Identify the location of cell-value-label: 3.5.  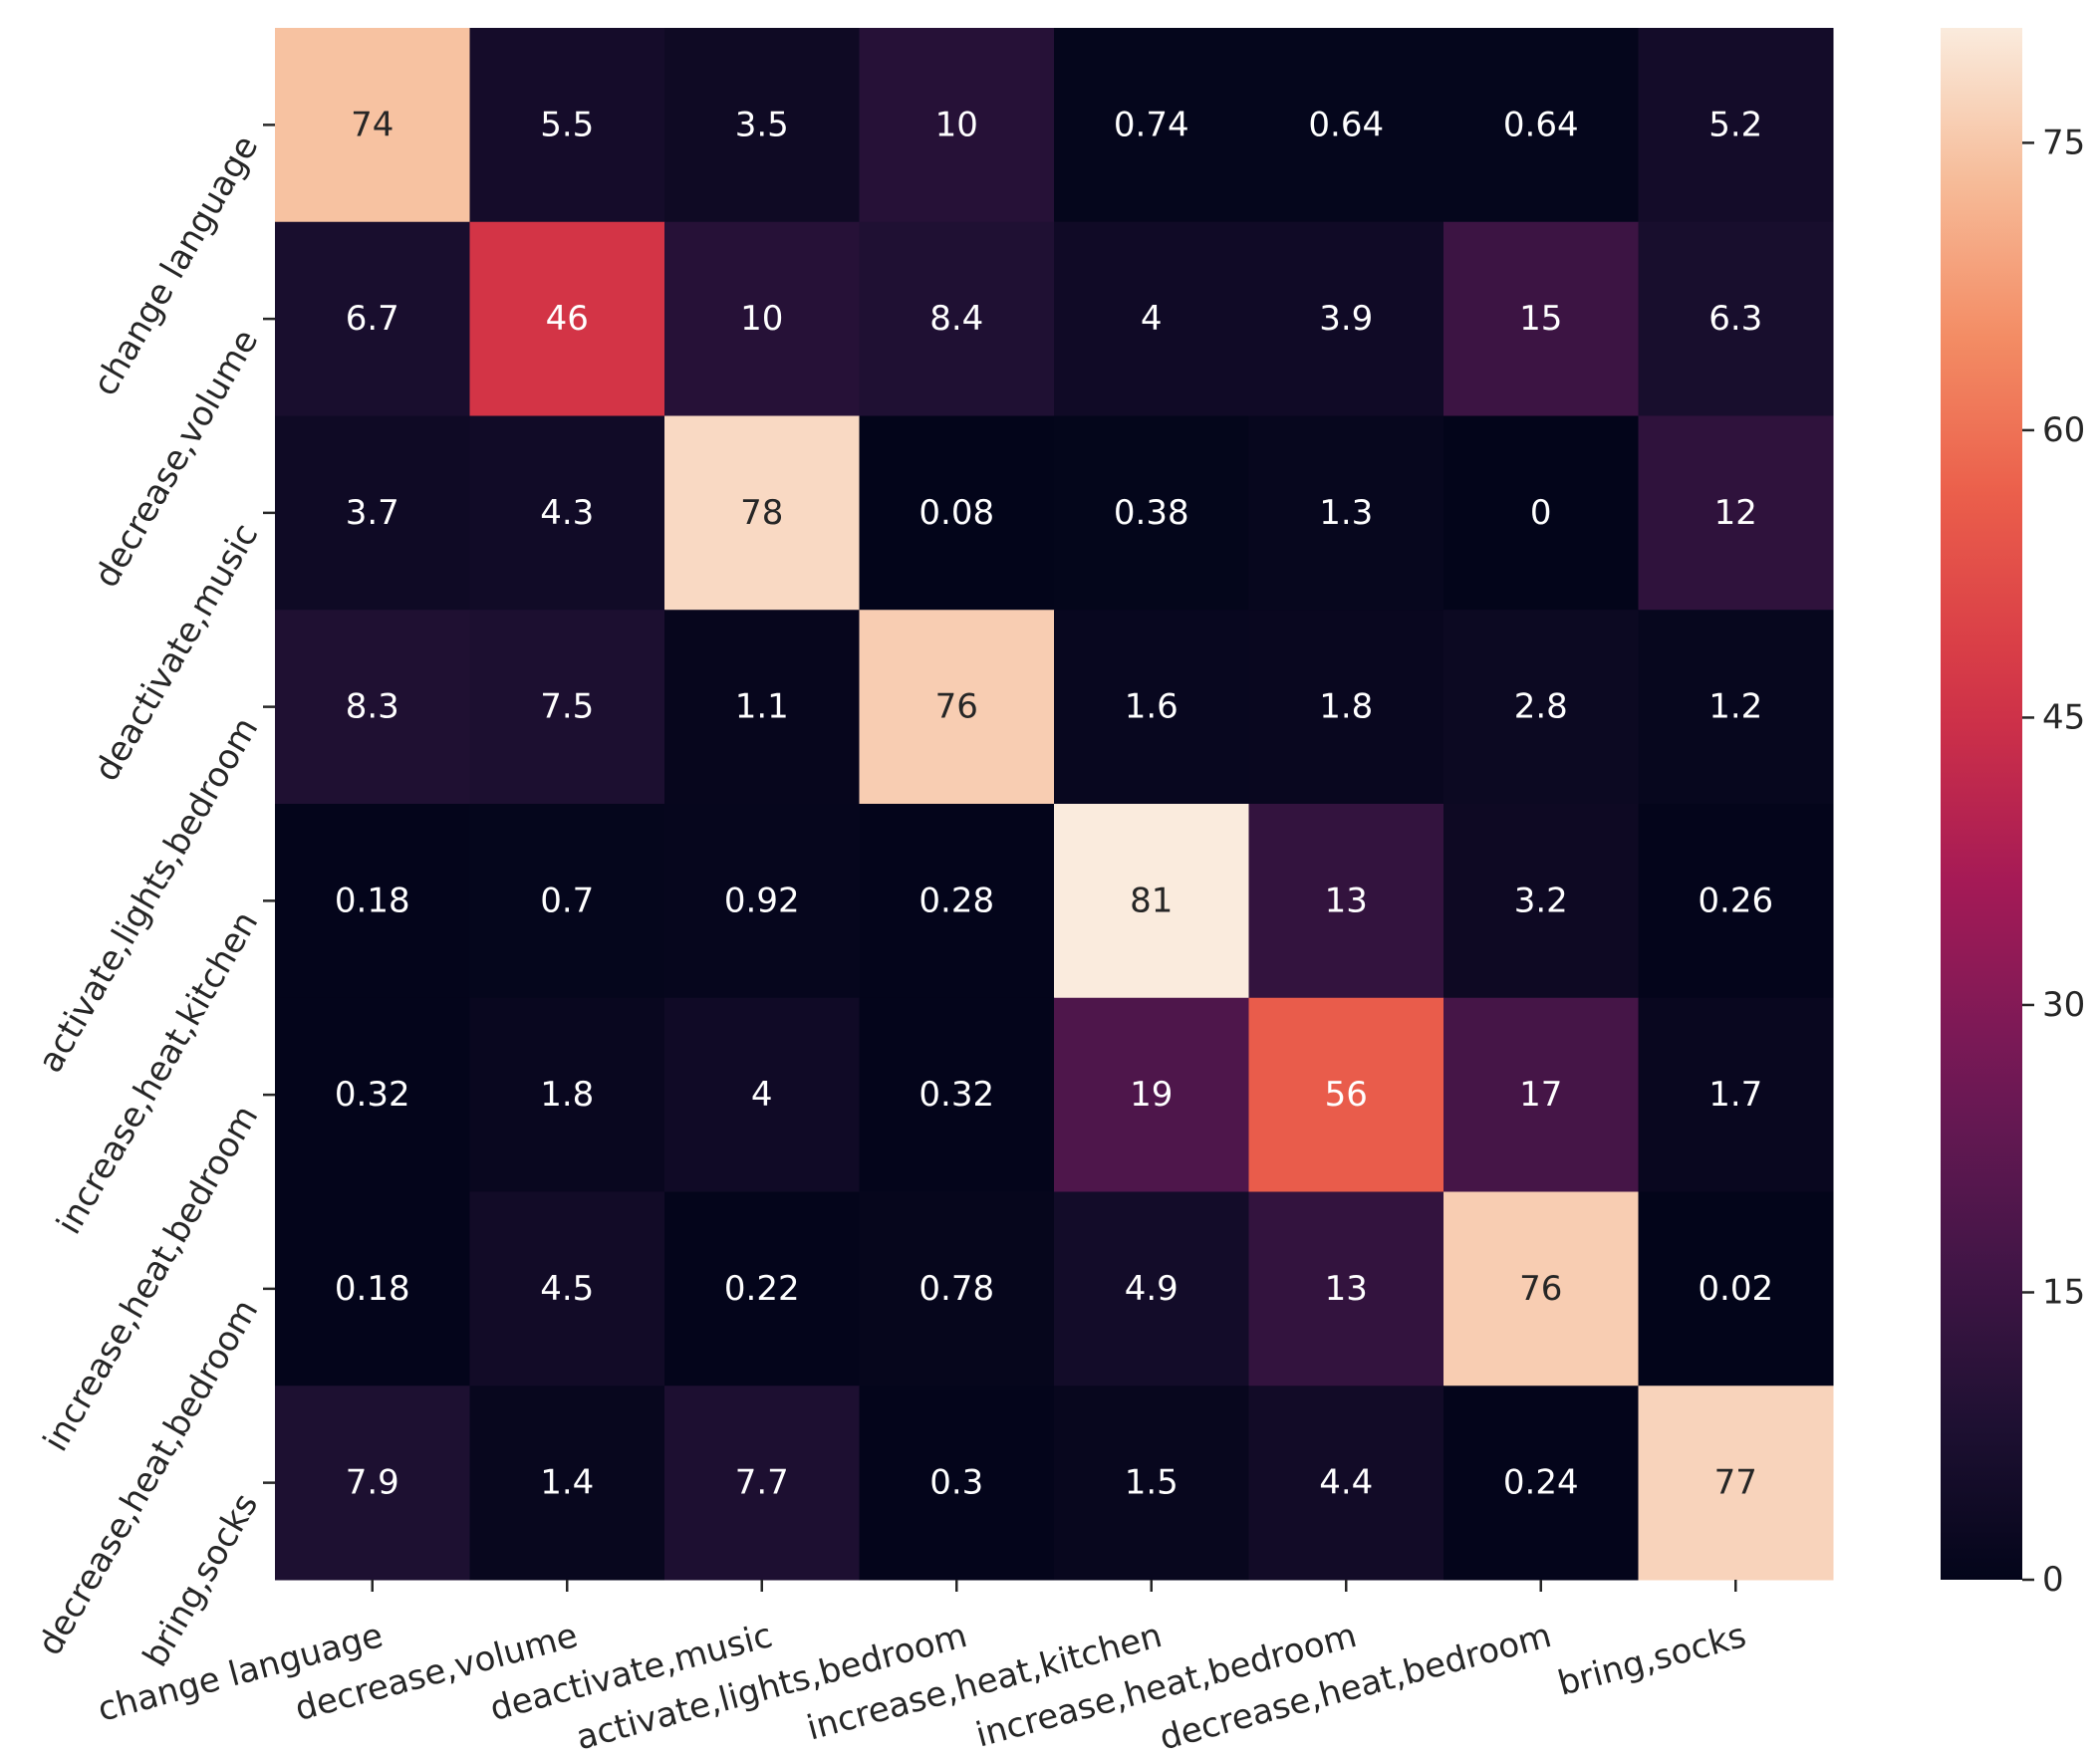
(762, 124).